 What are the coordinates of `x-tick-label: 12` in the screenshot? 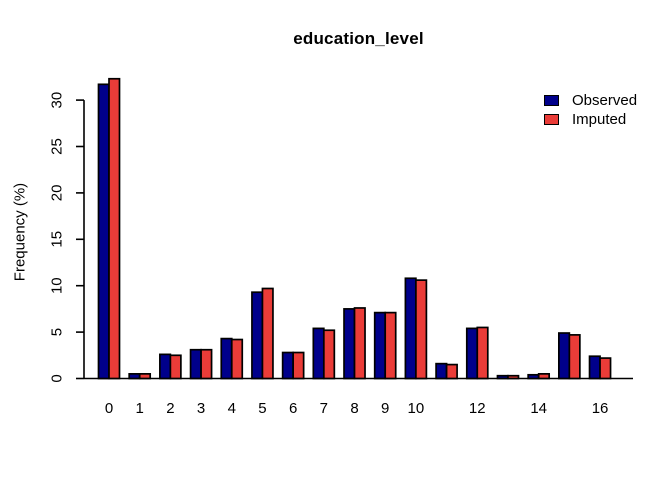 It's located at (477, 408).